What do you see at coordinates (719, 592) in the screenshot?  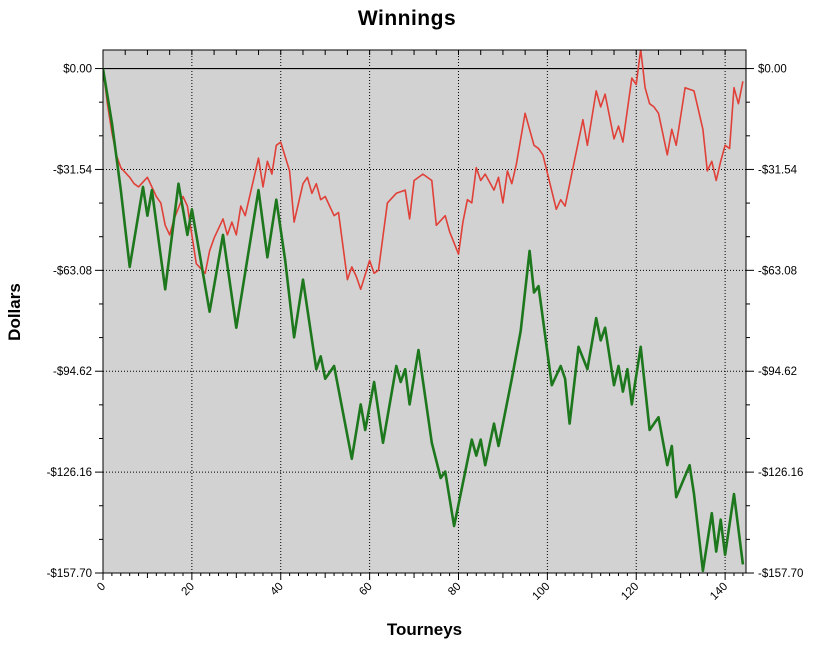 I see `x-tick-label: 140` at bounding box center [719, 592].